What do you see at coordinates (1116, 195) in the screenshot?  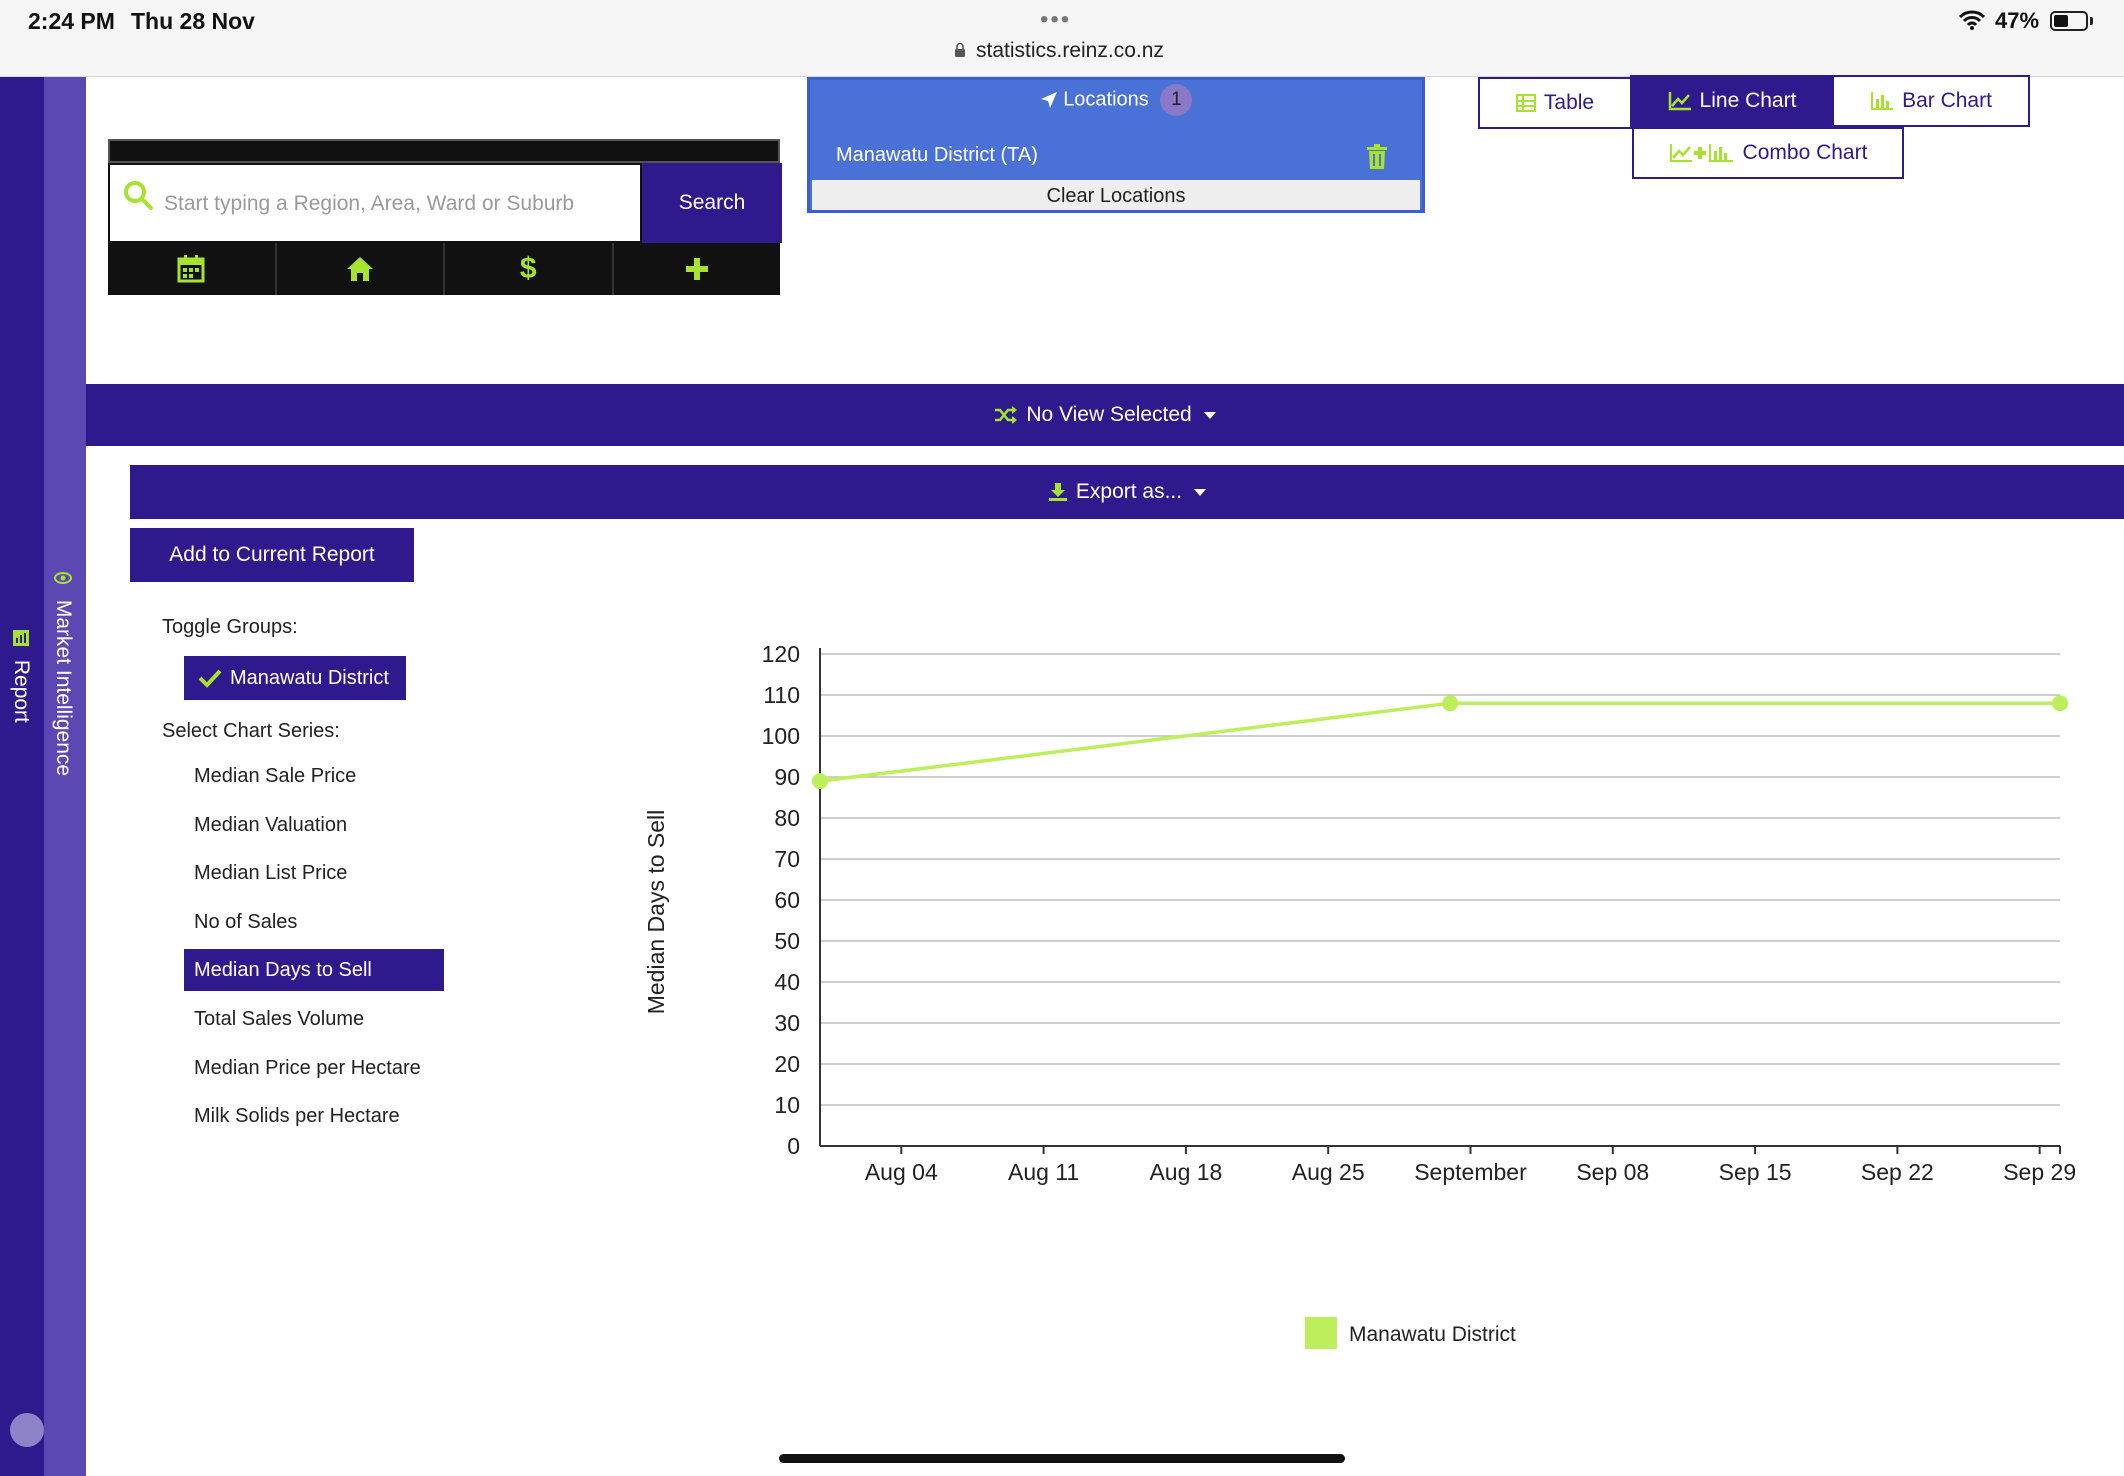 I see `clear-locations-button: Clear Locations` at bounding box center [1116, 195].